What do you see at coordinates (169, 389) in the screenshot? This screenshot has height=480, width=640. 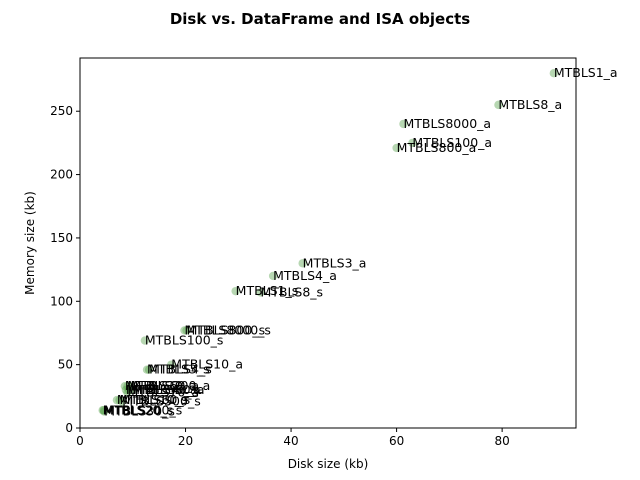 I see `point-label: MTBLS50_a` at bounding box center [169, 389].